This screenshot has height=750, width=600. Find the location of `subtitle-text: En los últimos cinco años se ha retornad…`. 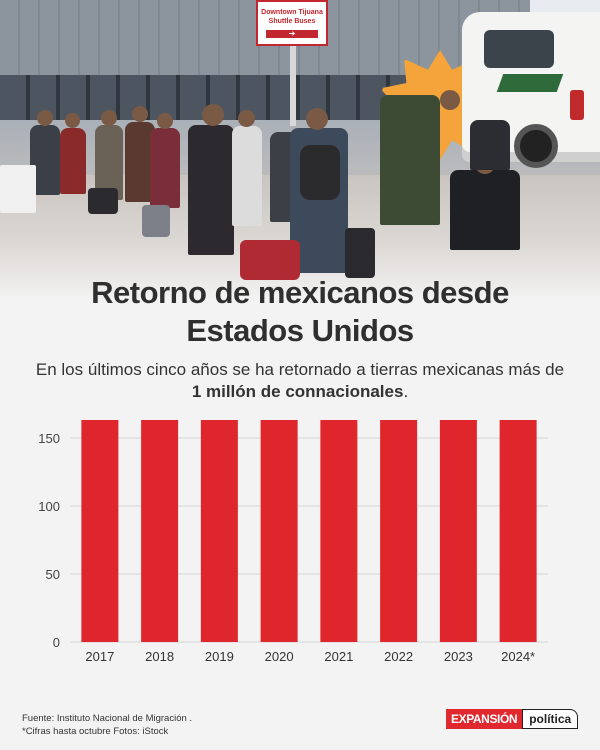

subtitle-text: En los últimos cinco años se ha retornad… is located at coordinates (300, 369).